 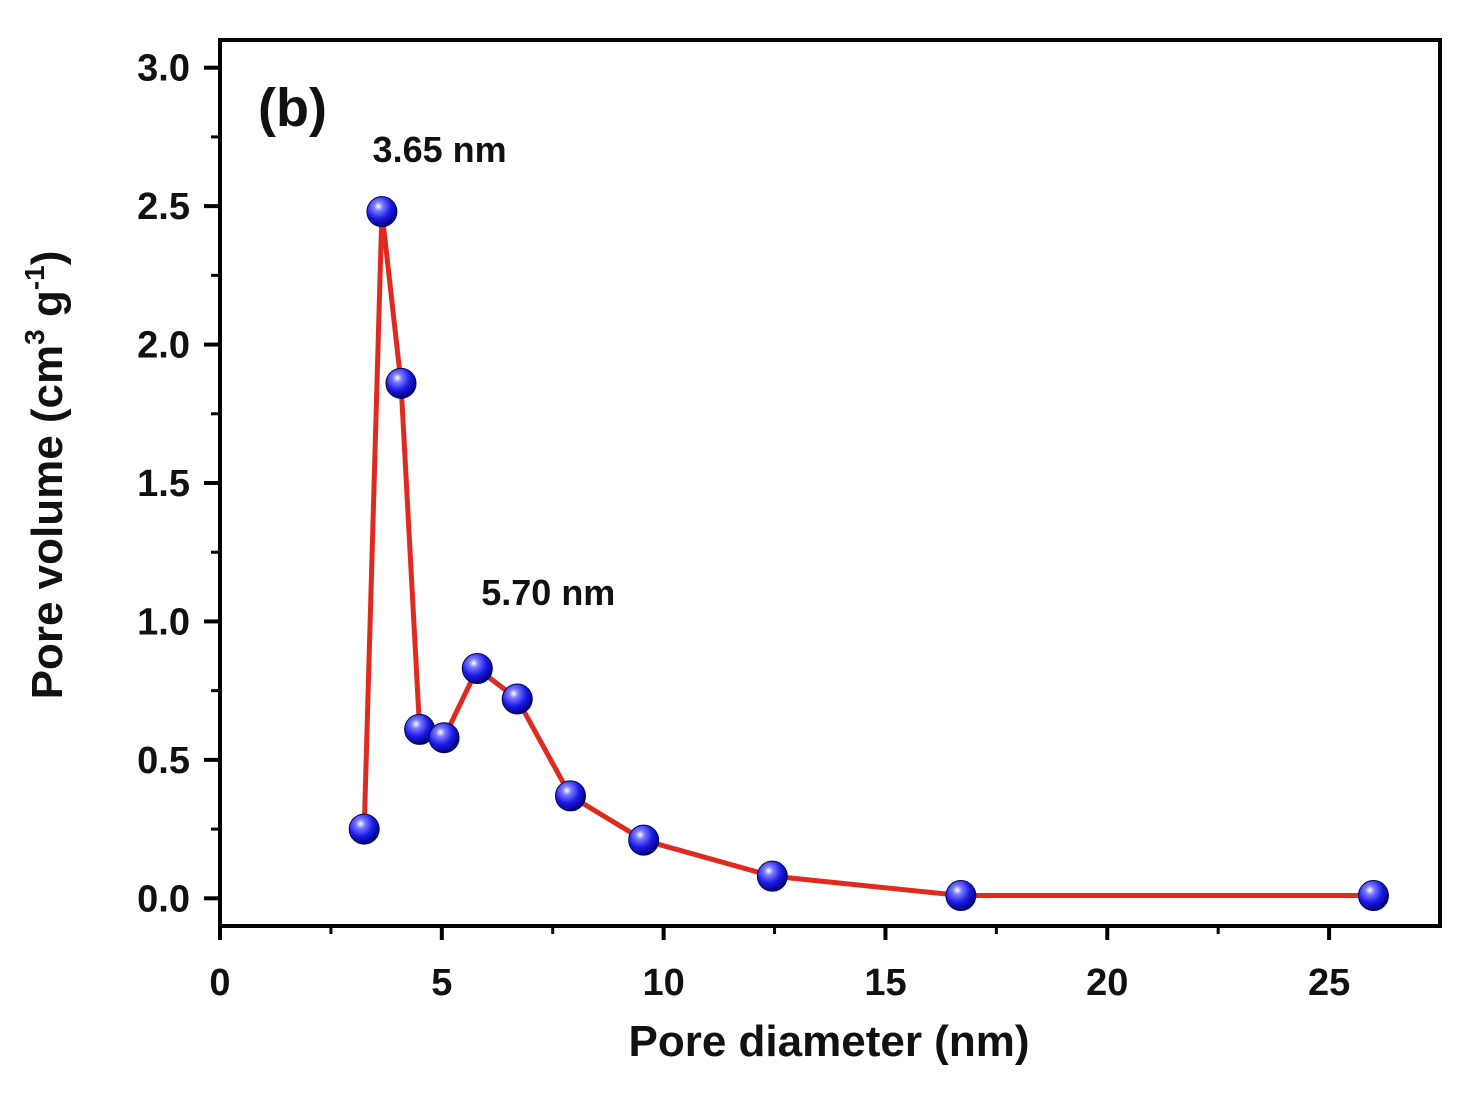 I want to click on x-axis-title: Pore diameter (nm), so click(x=829, y=1041).